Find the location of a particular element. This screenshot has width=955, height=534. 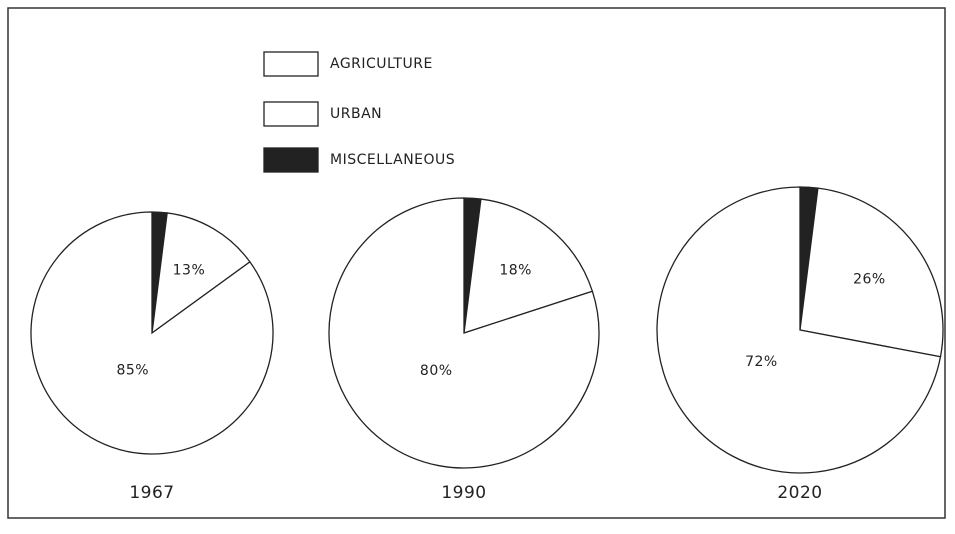

value-label: 18% is located at coordinates (515, 271).